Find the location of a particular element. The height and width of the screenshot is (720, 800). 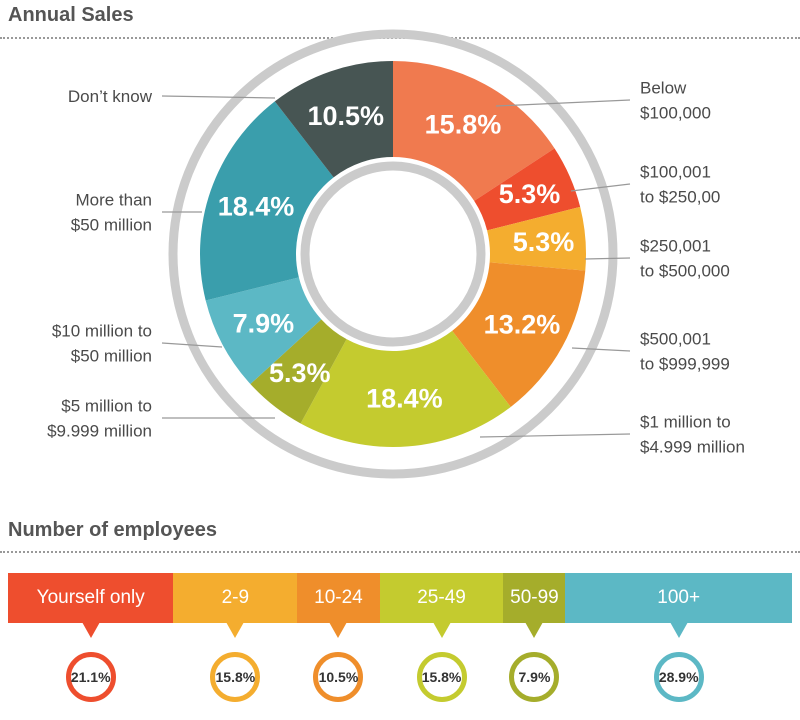

category-label-line: $10 million to is located at coordinates (102, 330).